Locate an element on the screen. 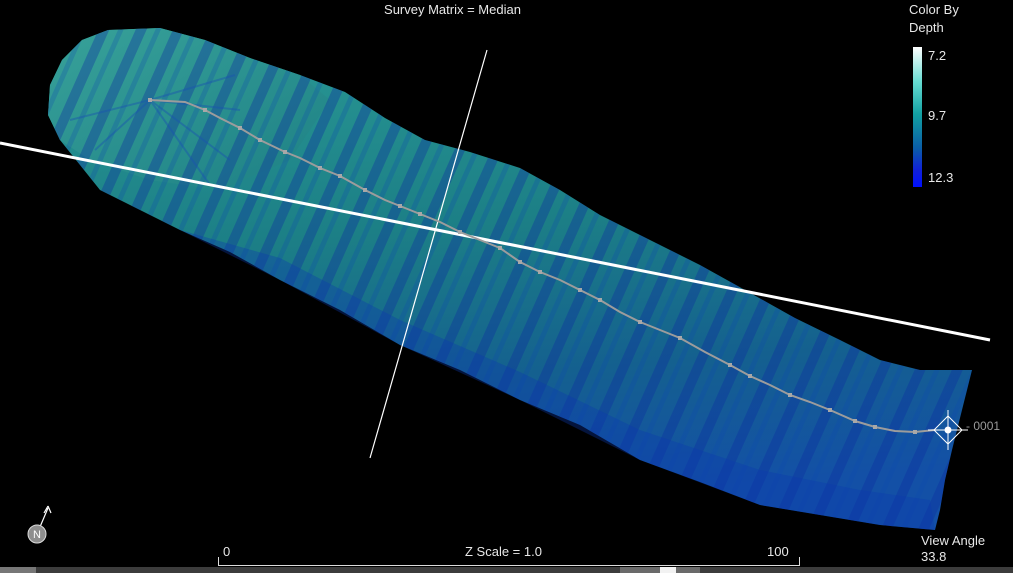  target-marker-icon is located at coordinates (948, 430).